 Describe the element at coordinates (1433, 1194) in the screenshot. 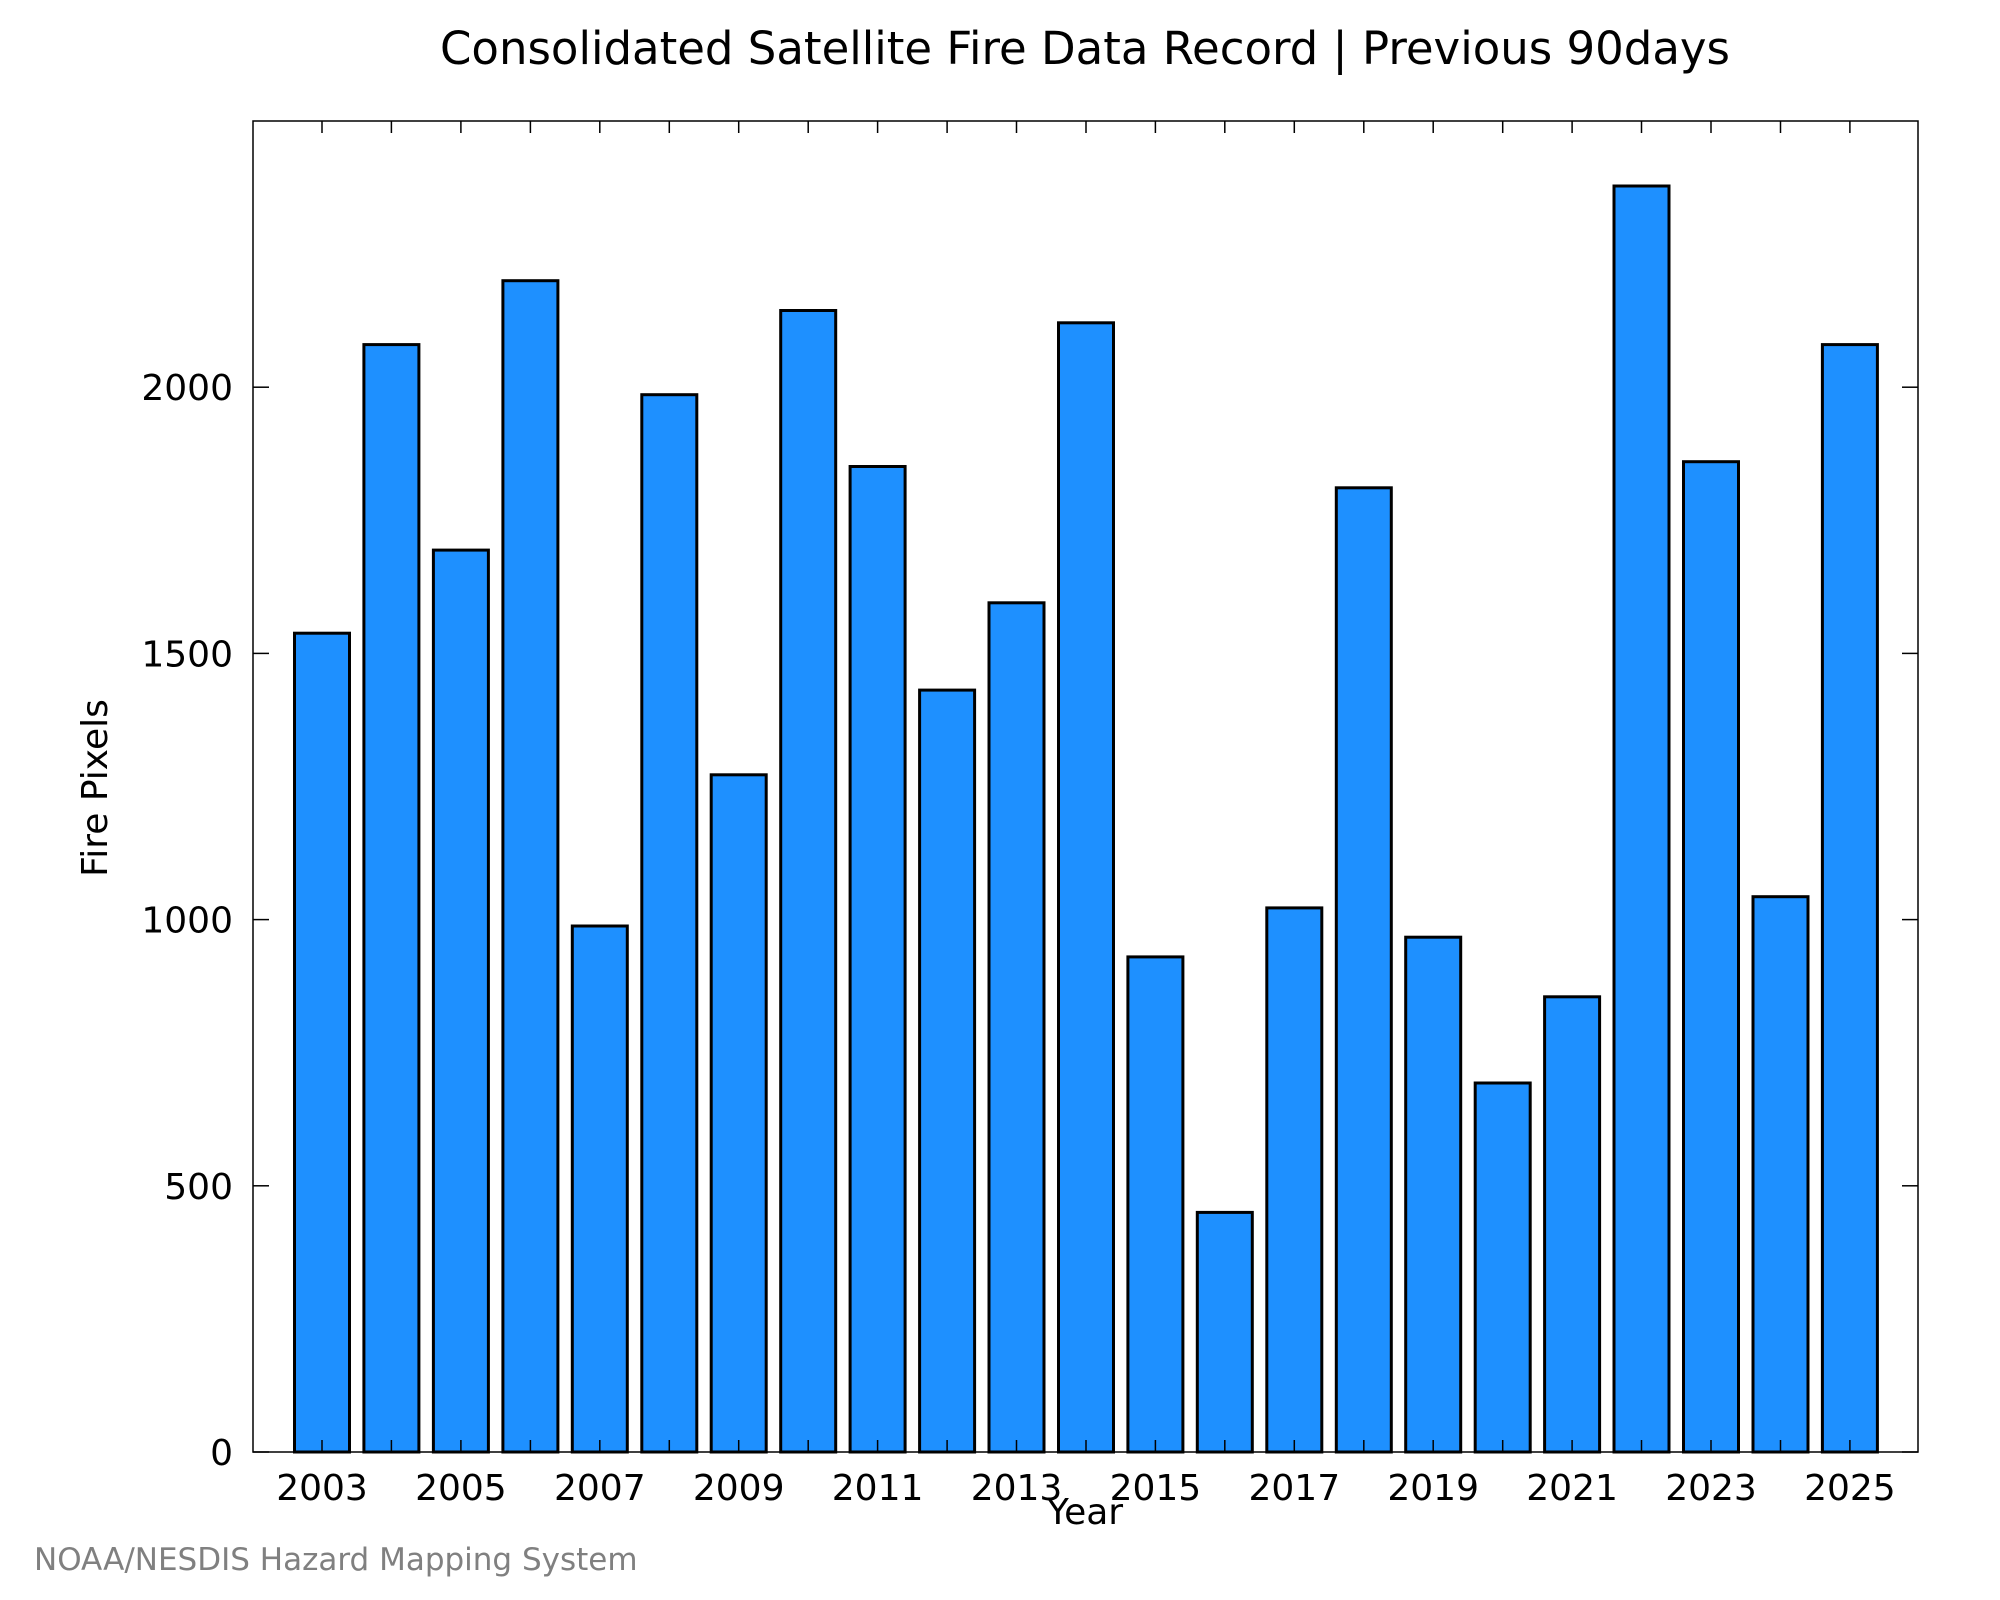

I see `bar-2019` at that location.